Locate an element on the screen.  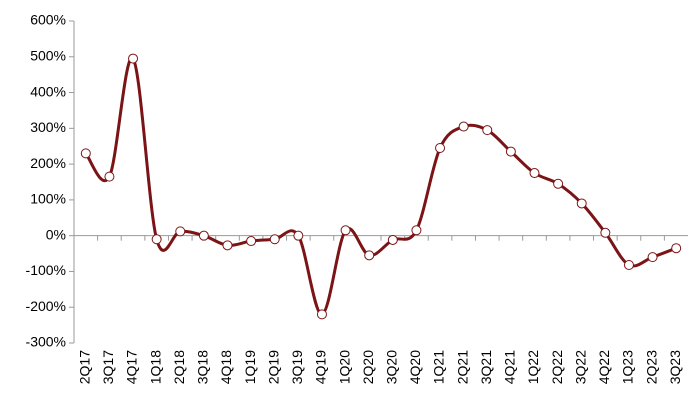
x-tick-label: 4Q22 is located at coordinates (604, 367).